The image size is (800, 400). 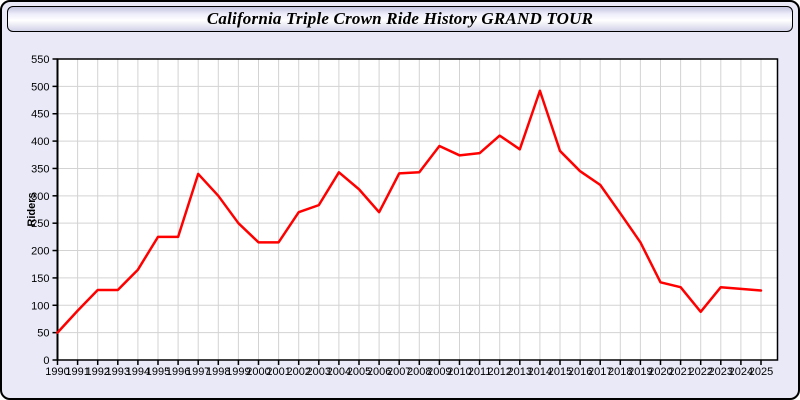 I want to click on x-tick-label: 2009, so click(x=439, y=372).